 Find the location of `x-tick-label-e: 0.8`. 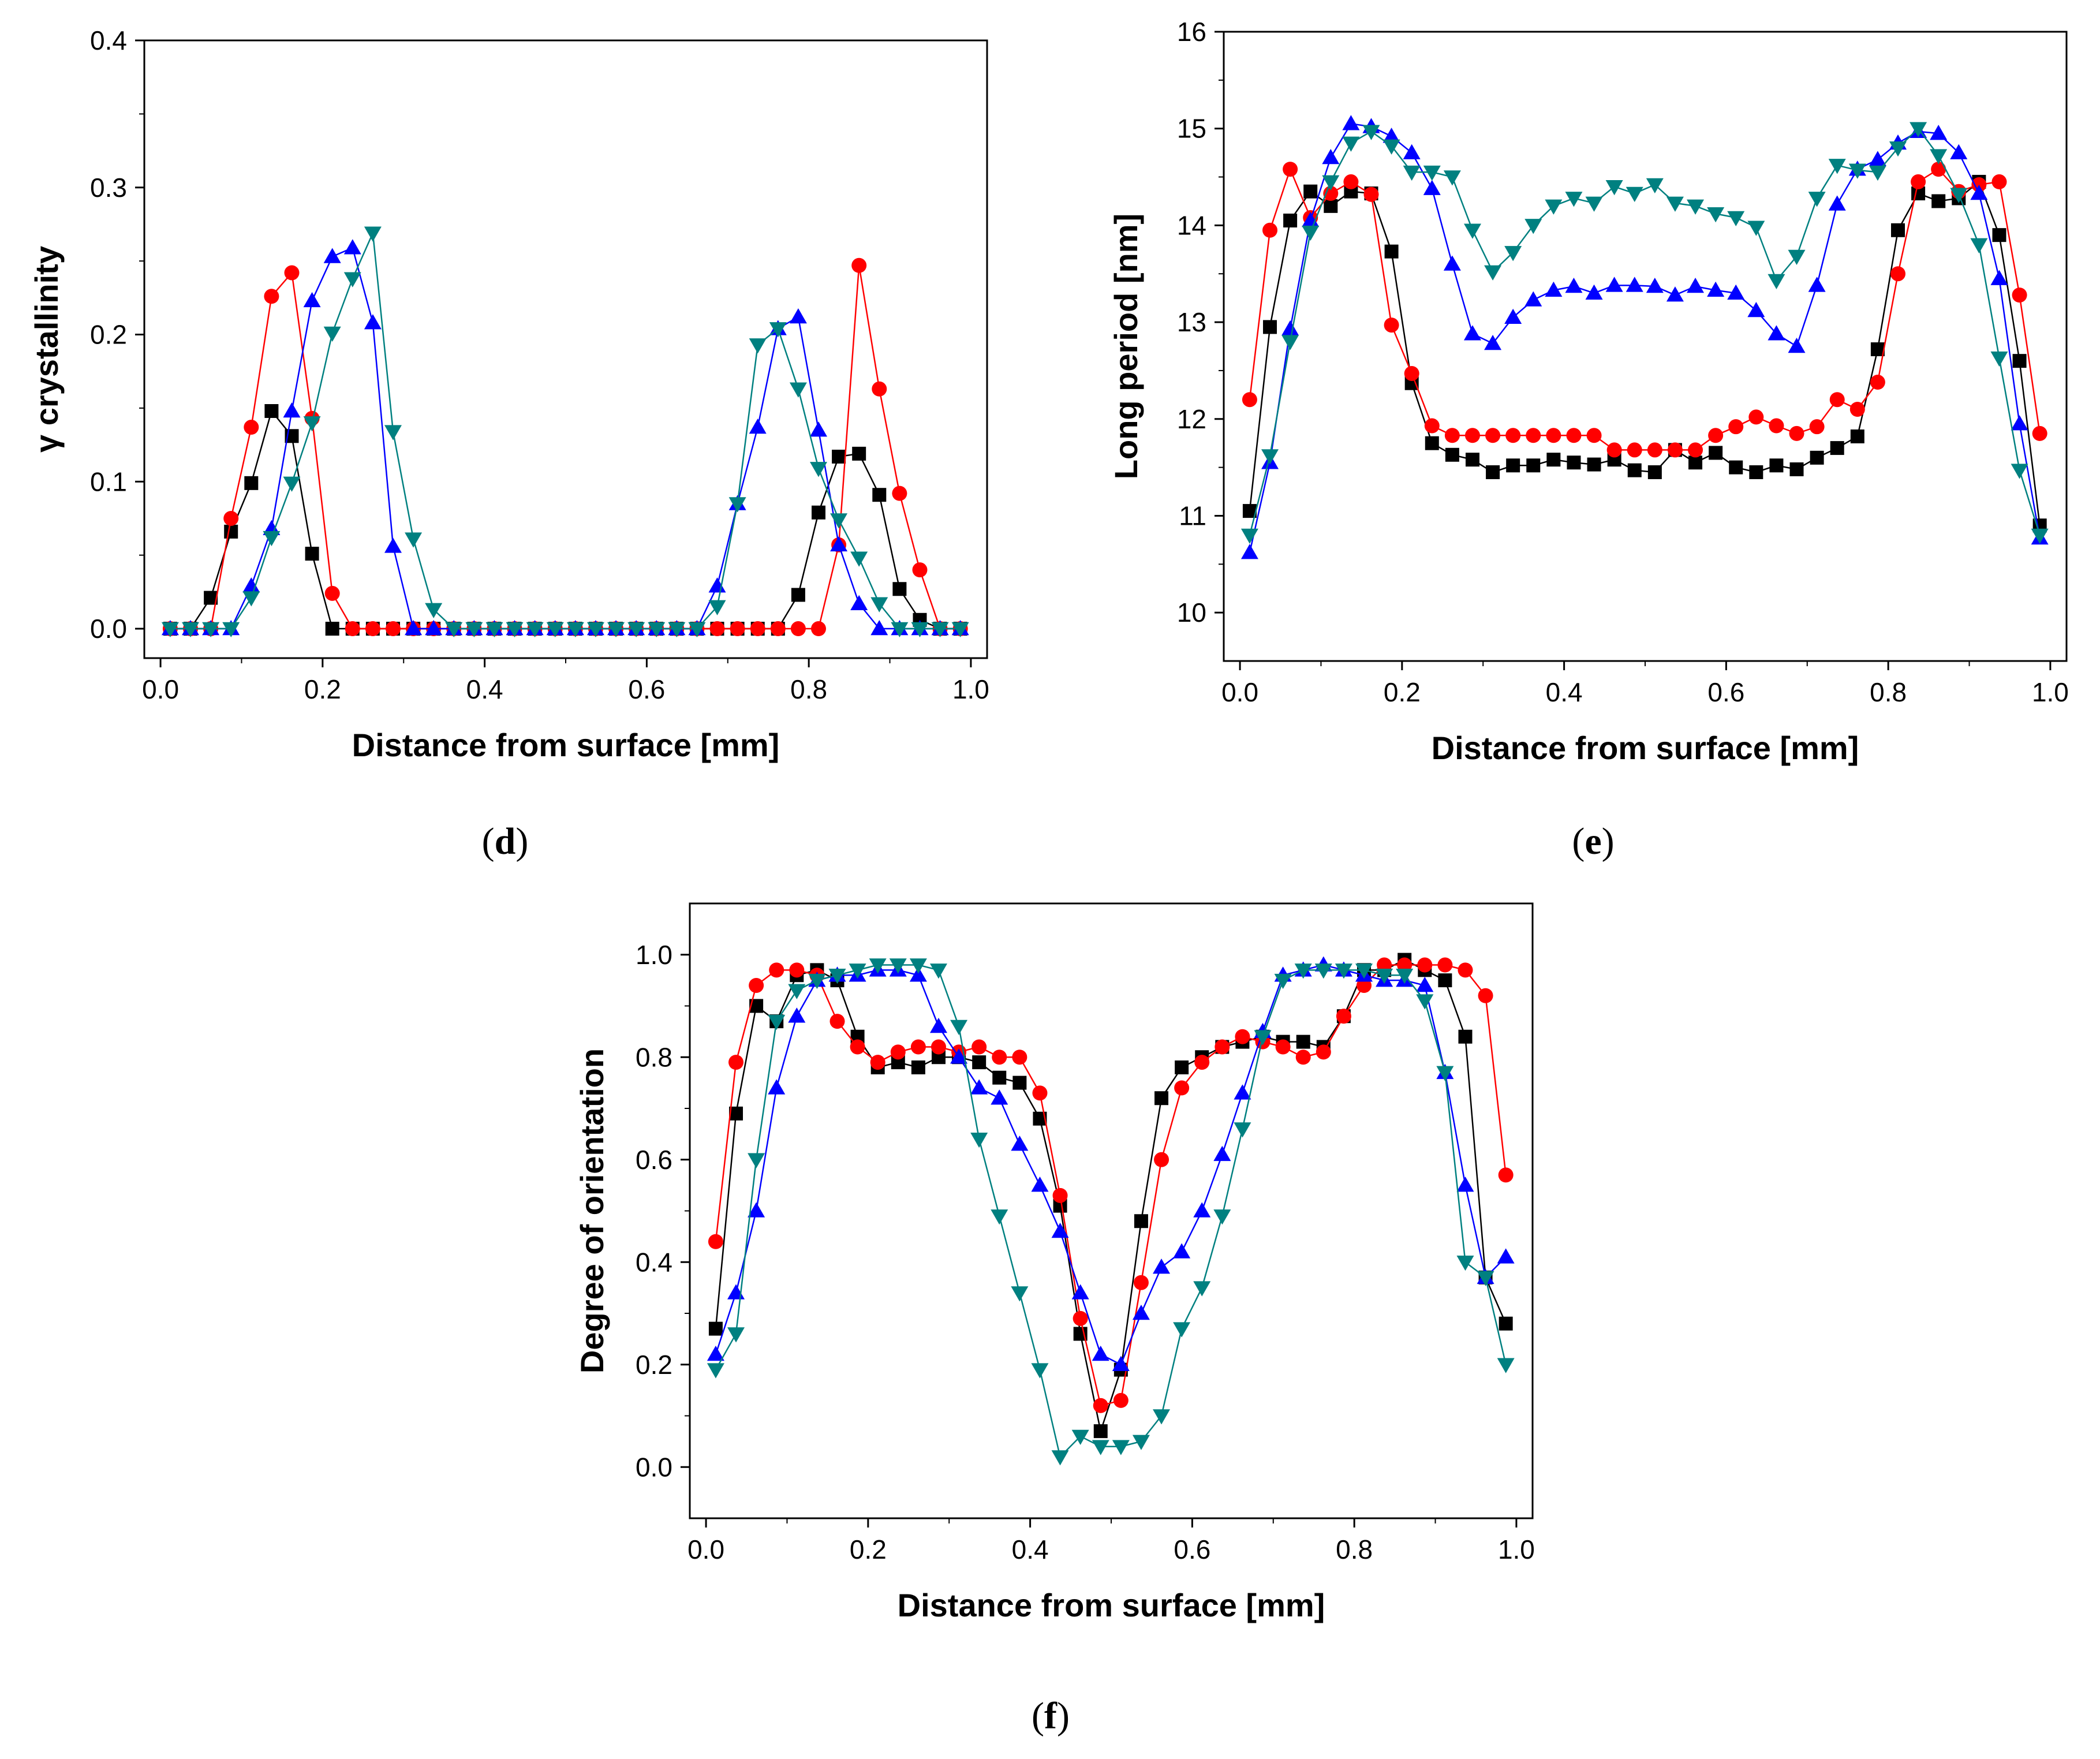

x-tick-label-e: 0.8 is located at coordinates (1888, 692).